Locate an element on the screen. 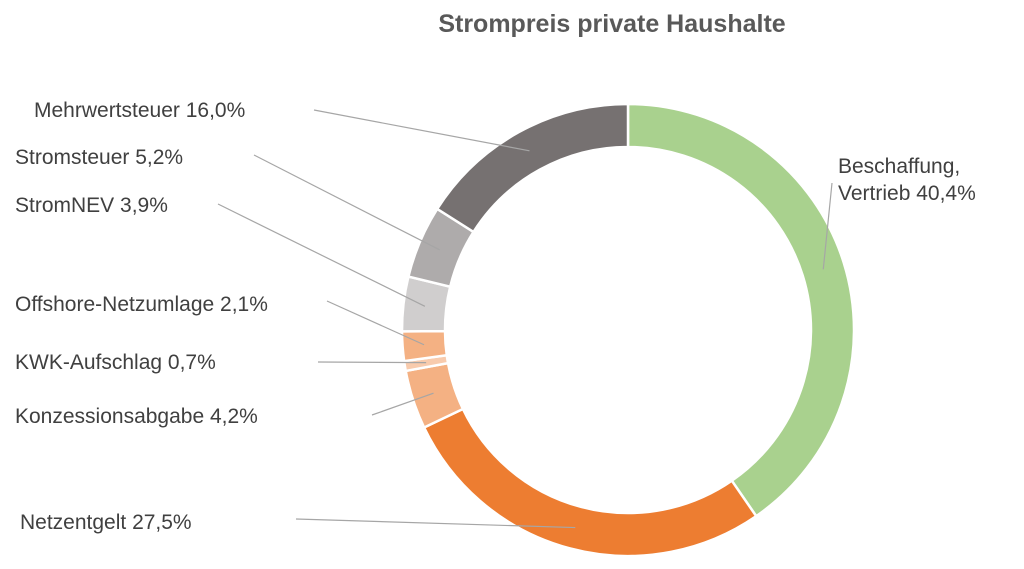 This screenshot has width=1024, height=569. leader-line-mehrwertsteuer is located at coordinates (421, 130).